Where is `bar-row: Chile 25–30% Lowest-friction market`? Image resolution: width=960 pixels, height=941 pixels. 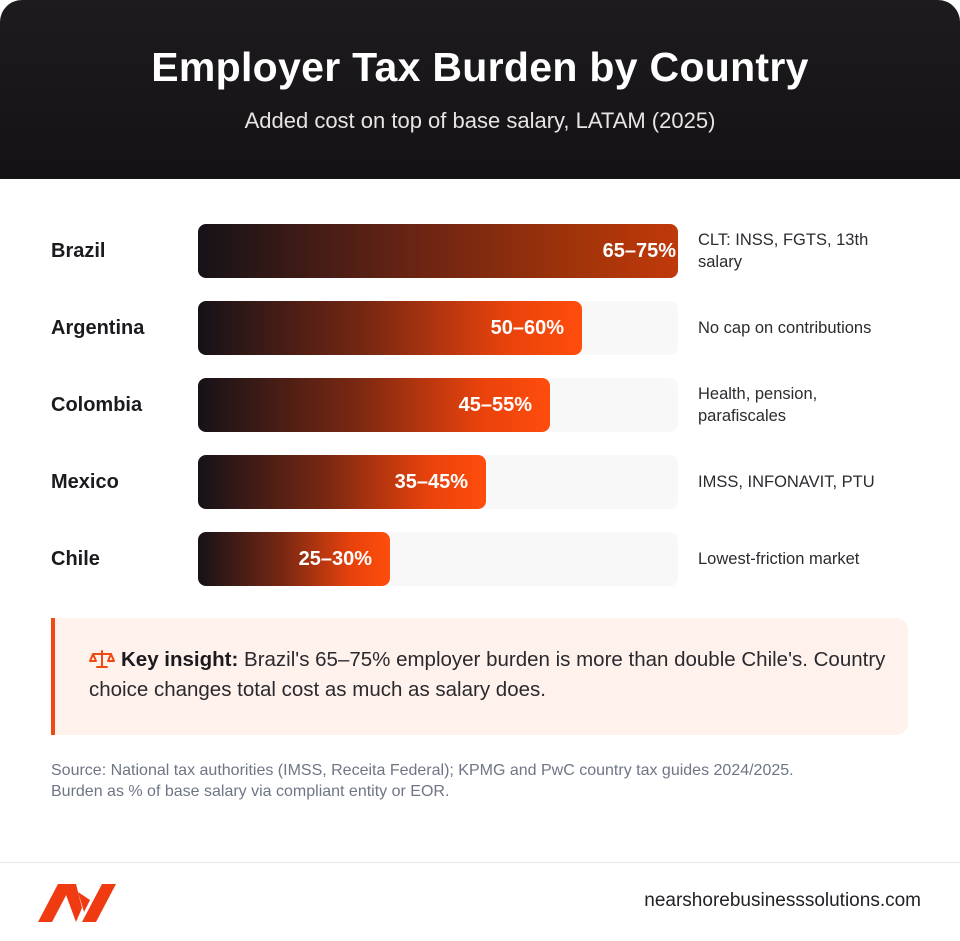
bar-row: Chile 25–30% Lowest-friction market is located at coordinates (480, 559).